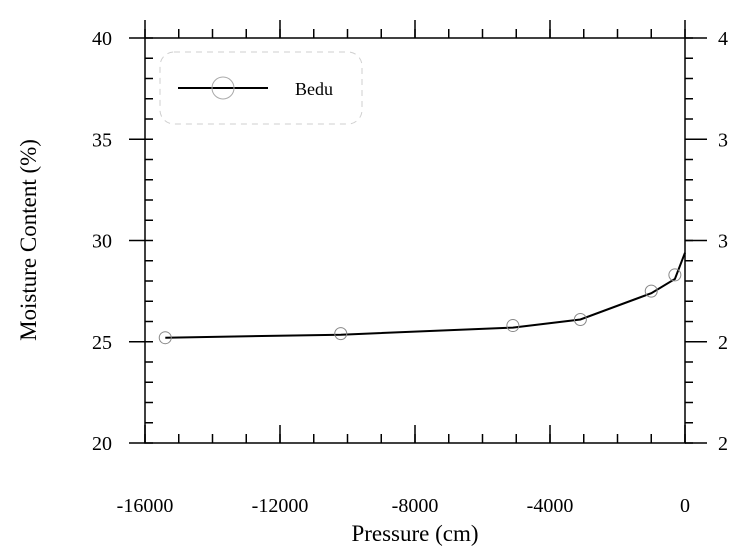 The width and height of the screenshot is (743, 552). I want to click on x-tick-label: -12000, so click(280, 506).